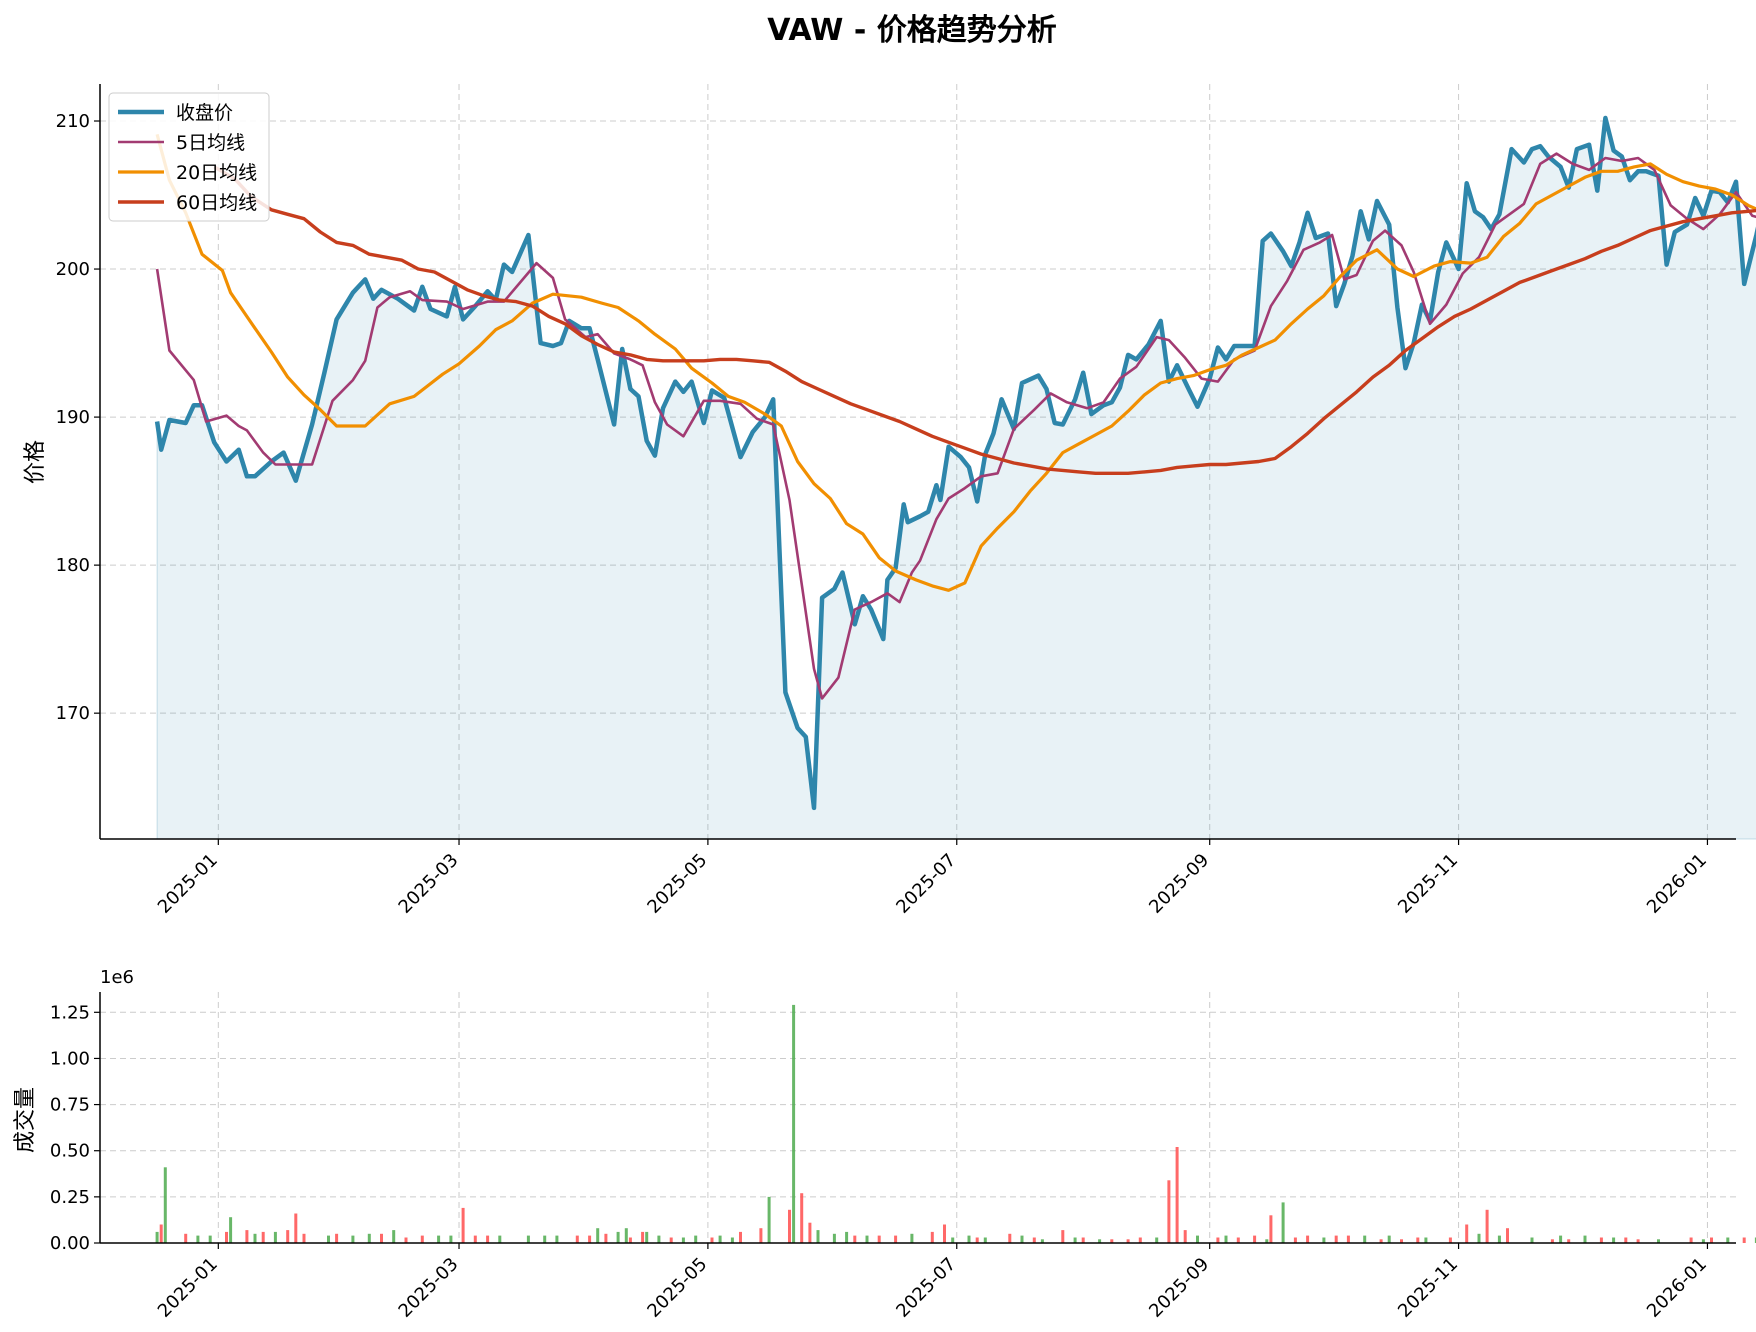 Image resolution: width=1756 pixels, height=1332 pixels. Describe the element at coordinates (73, 121) in the screenshot. I see `price-y-tick-label: 210` at that location.